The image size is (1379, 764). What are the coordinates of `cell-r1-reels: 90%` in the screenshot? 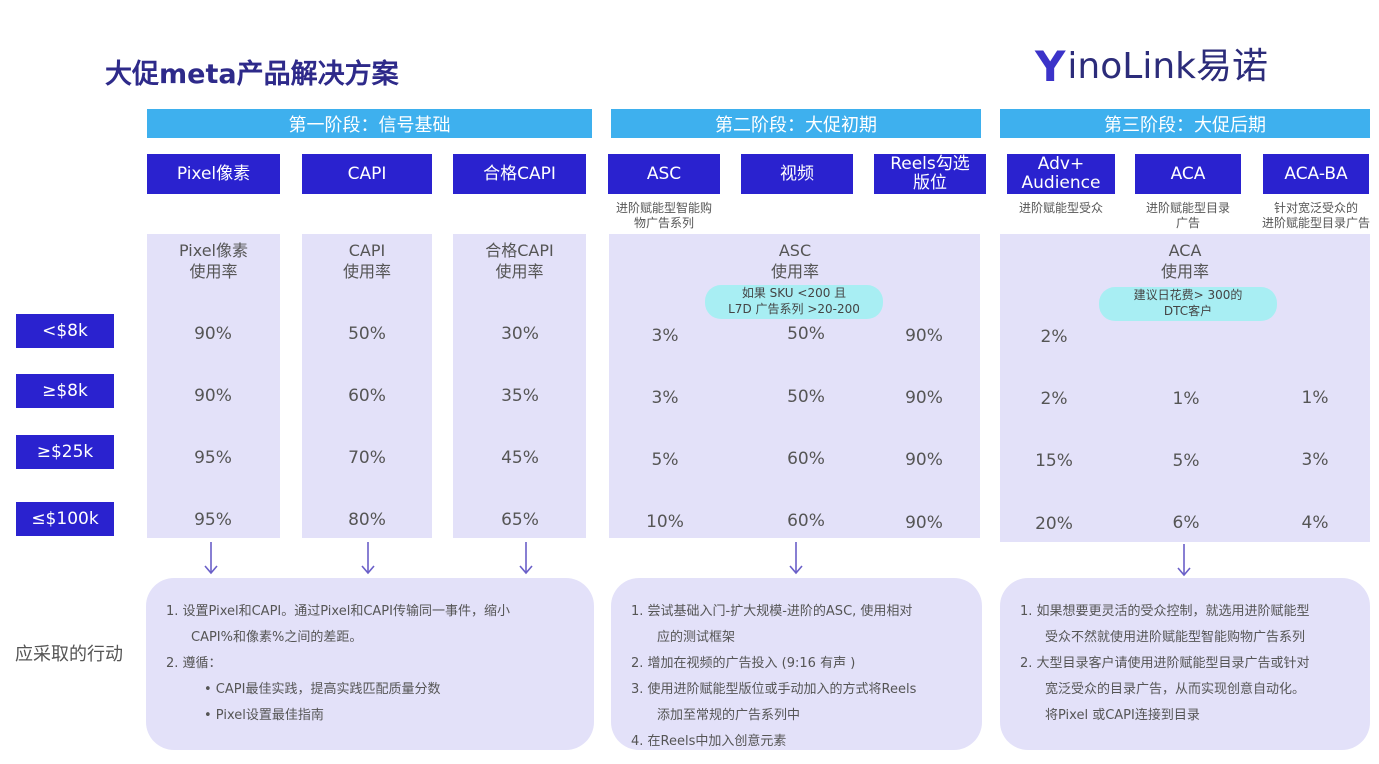 It's located at (924, 336).